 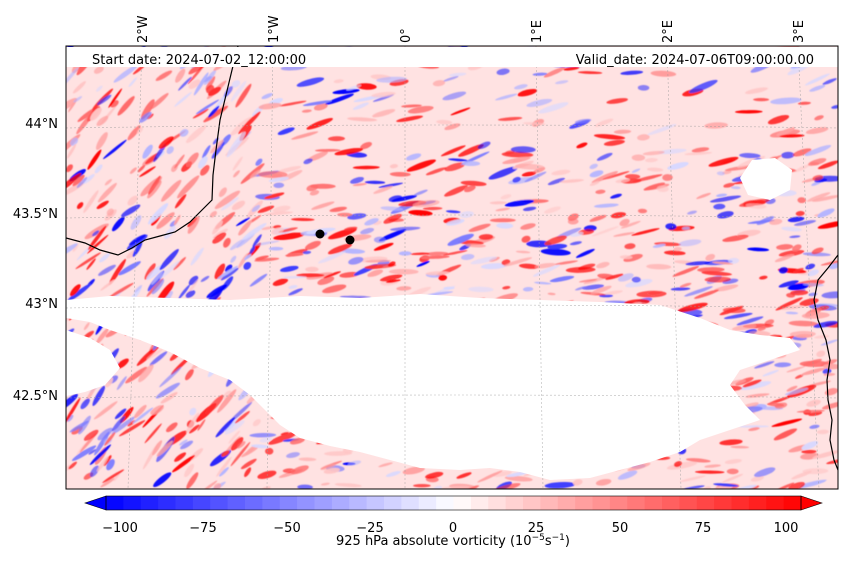 What do you see at coordinates (537, 31) in the screenshot?
I see `lon-tick-label: 1°E` at bounding box center [537, 31].